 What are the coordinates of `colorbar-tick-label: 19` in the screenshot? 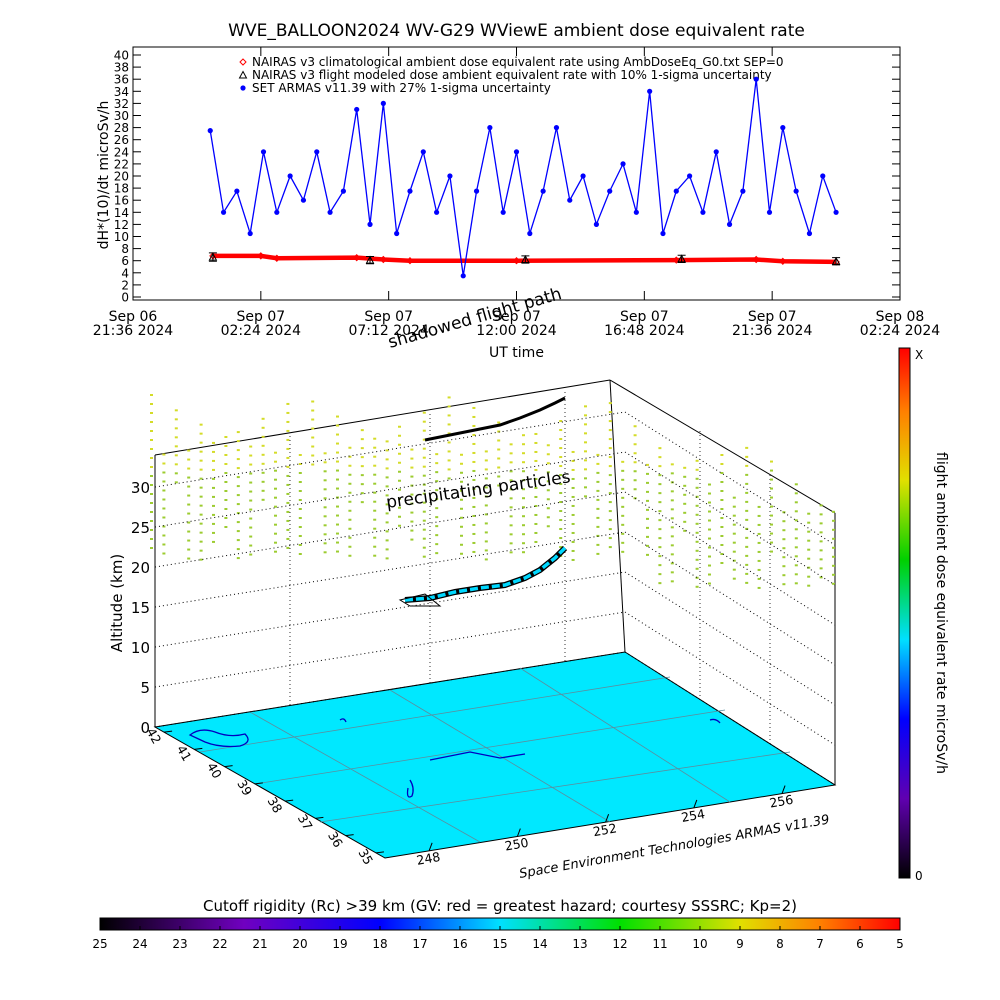 It's located at (339, 944).